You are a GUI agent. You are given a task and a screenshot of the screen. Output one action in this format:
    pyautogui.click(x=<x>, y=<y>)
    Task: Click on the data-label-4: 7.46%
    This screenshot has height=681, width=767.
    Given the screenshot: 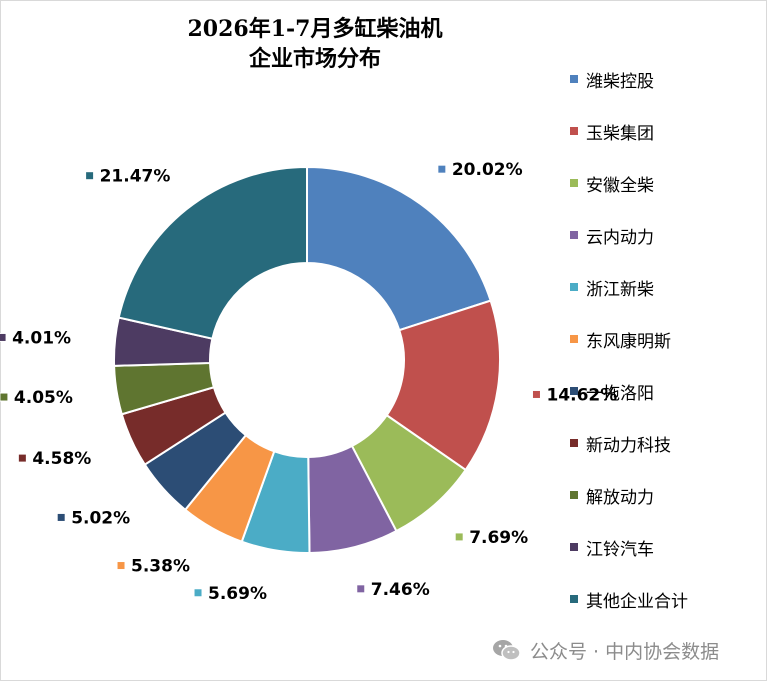 What is the action you would take?
    pyautogui.click(x=393, y=590)
    